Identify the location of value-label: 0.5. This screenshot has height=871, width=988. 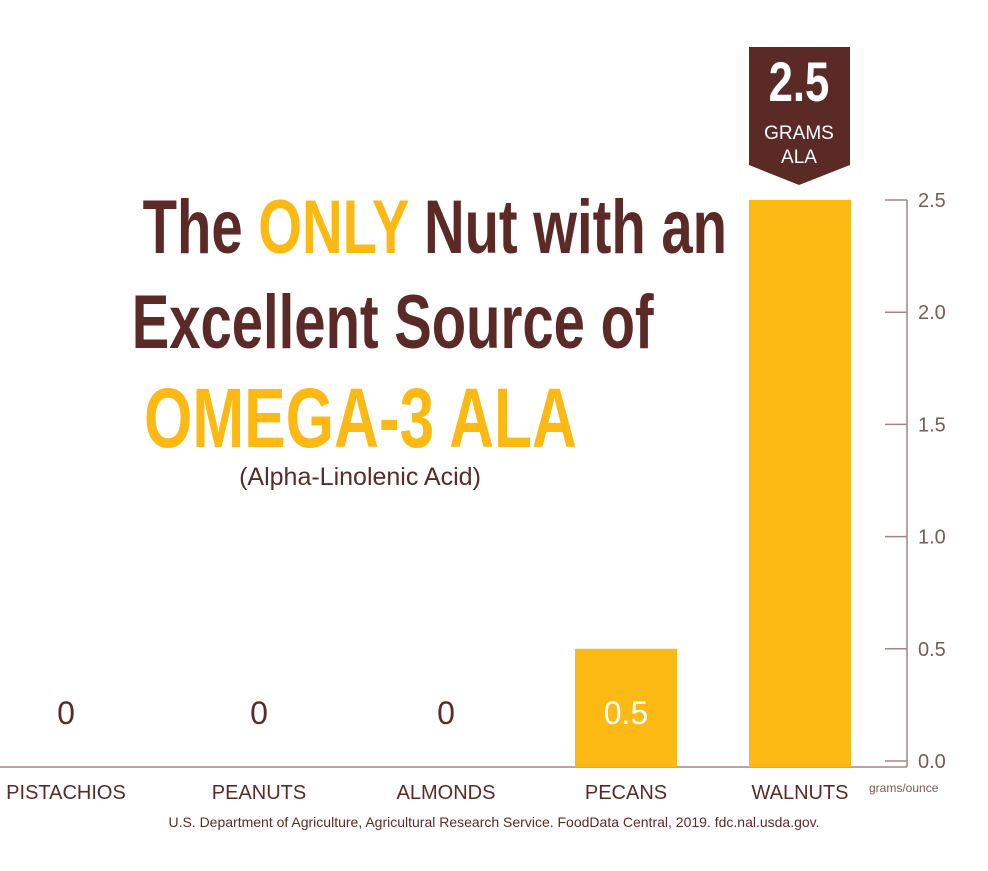
(626, 713).